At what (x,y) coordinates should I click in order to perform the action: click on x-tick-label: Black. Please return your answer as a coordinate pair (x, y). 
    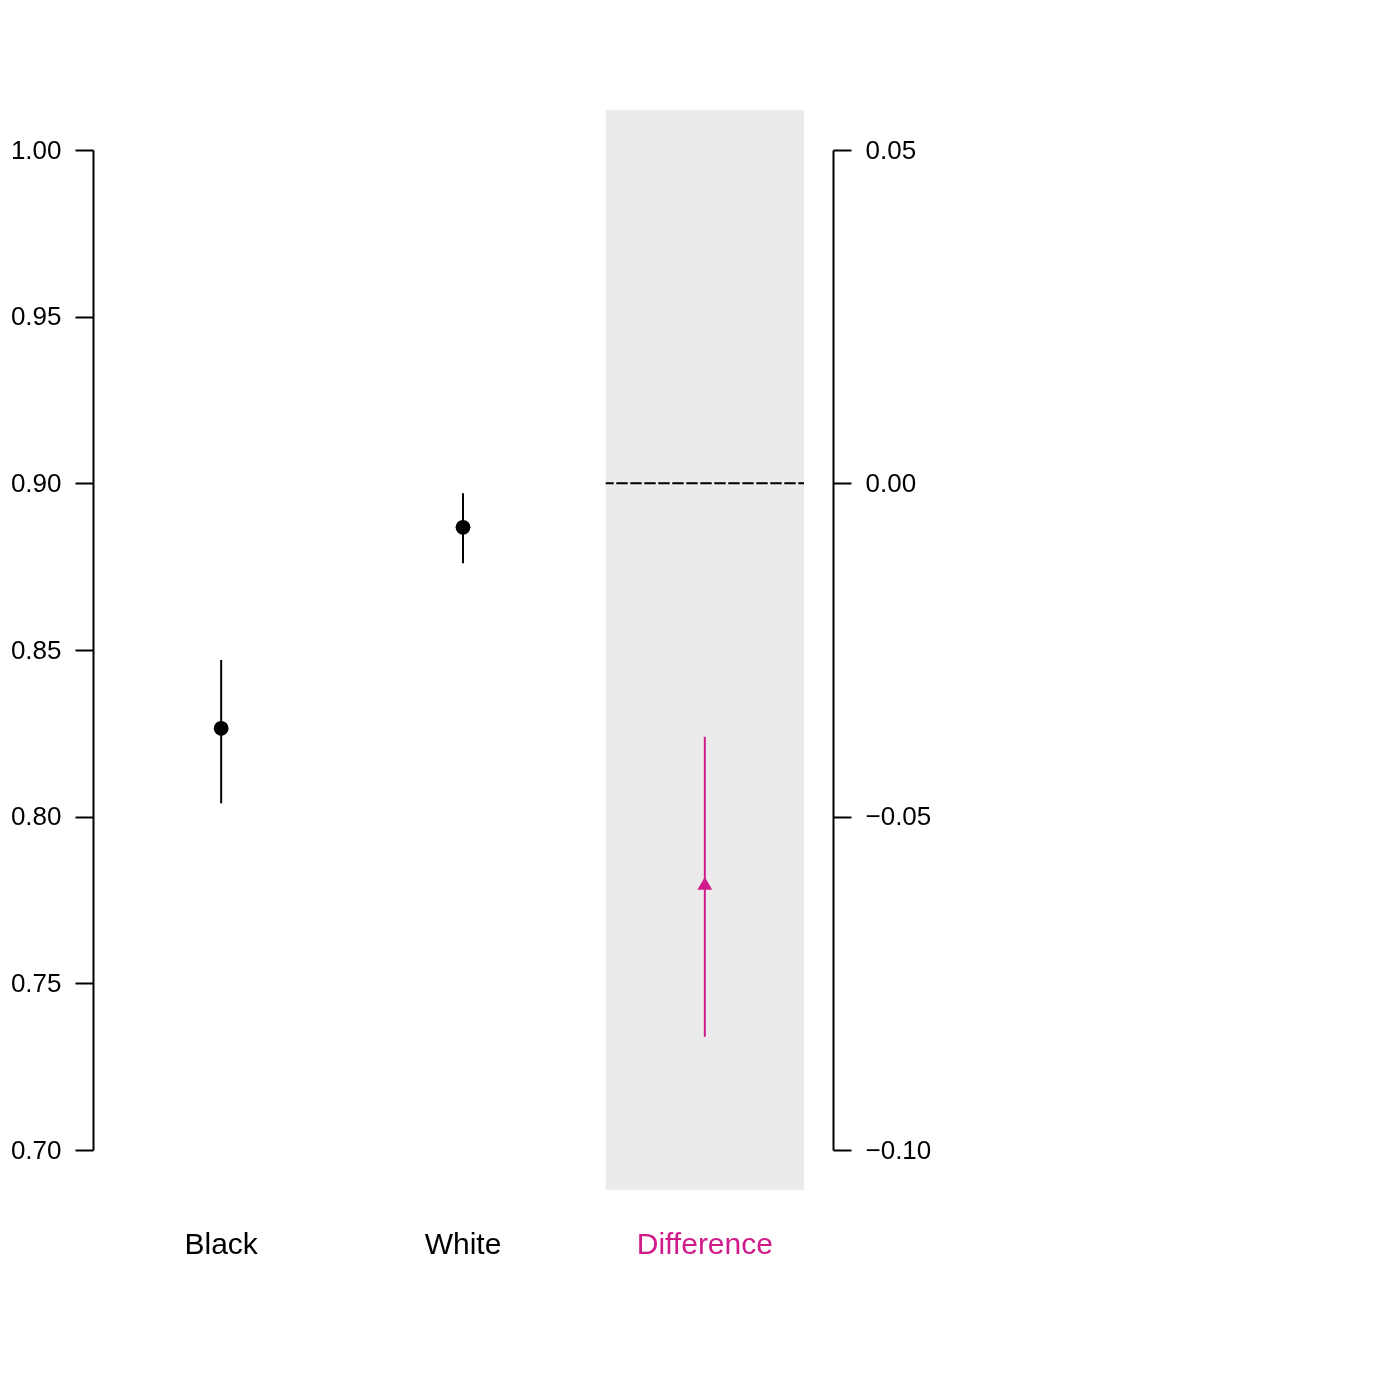
    Looking at the image, I should click on (221, 1243).